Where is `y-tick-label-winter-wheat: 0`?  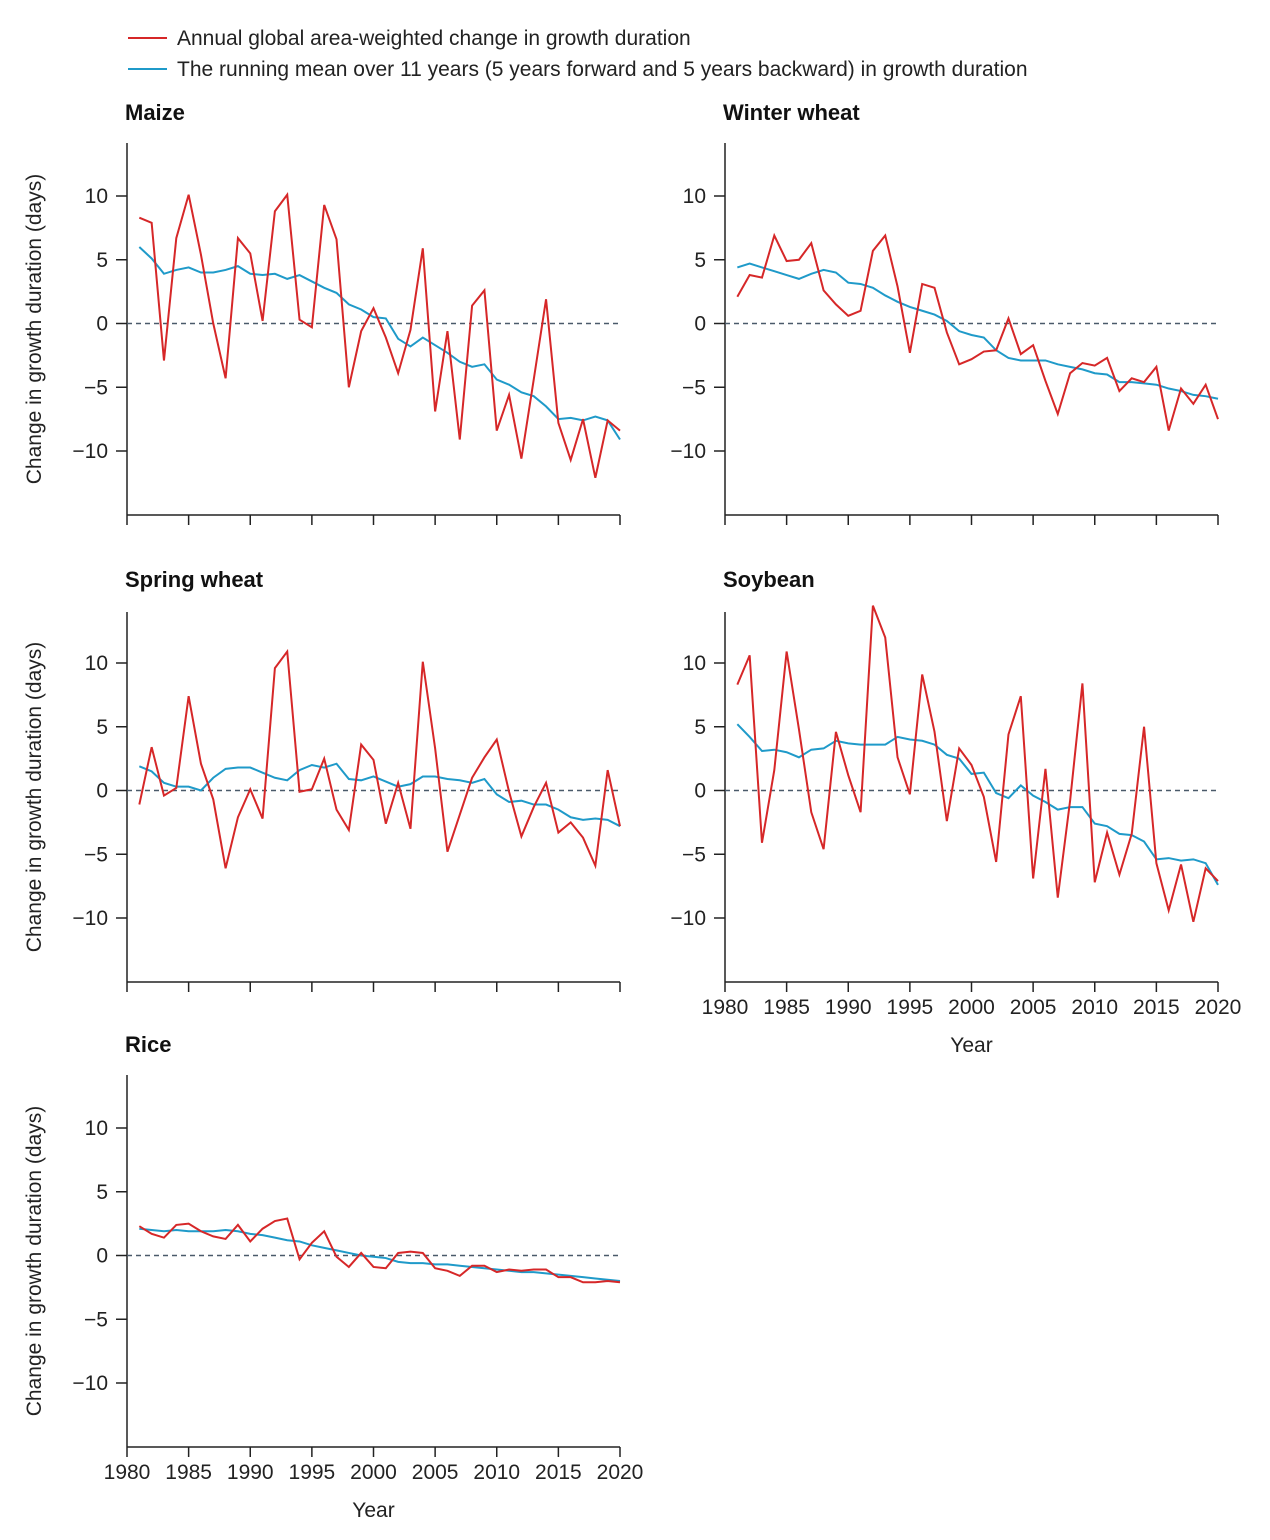
y-tick-label-winter-wheat: 0 is located at coordinates (700, 324).